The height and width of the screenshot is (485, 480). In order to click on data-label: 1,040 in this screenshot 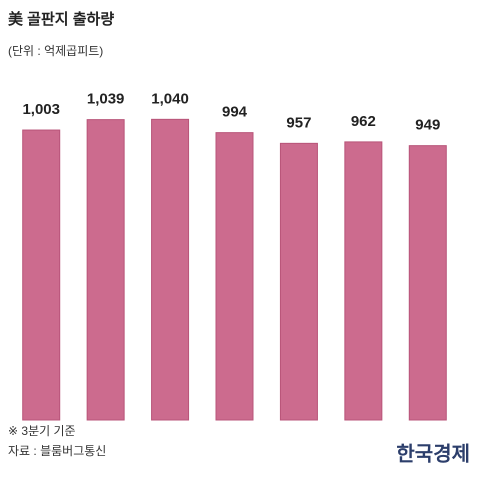, I will do `click(170, 98)`.